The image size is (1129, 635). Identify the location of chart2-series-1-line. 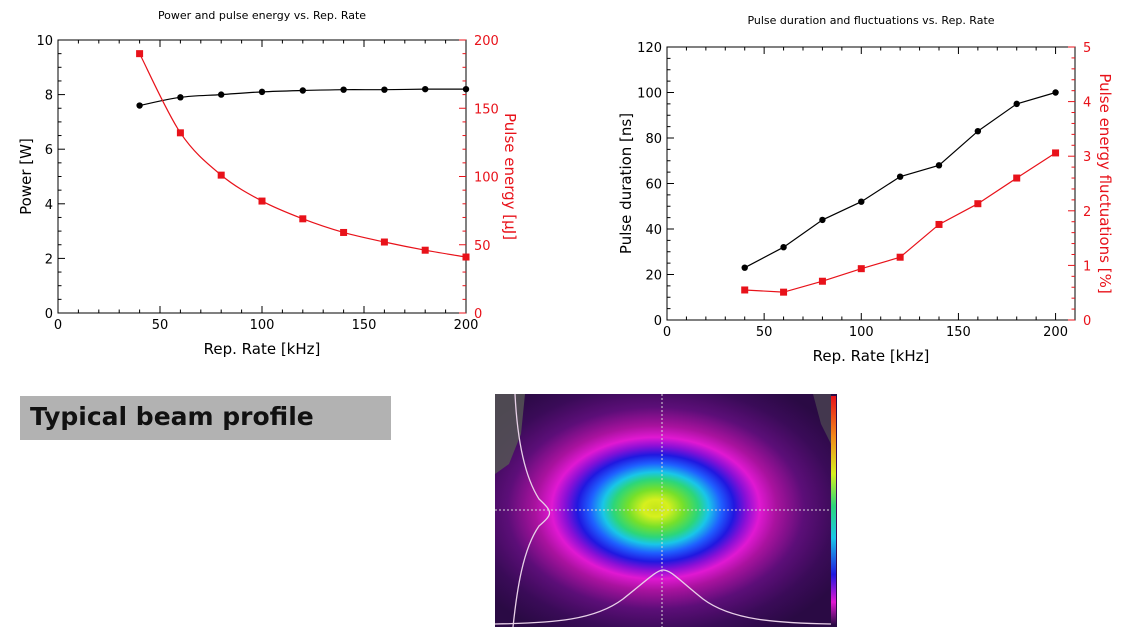
(900, 180).